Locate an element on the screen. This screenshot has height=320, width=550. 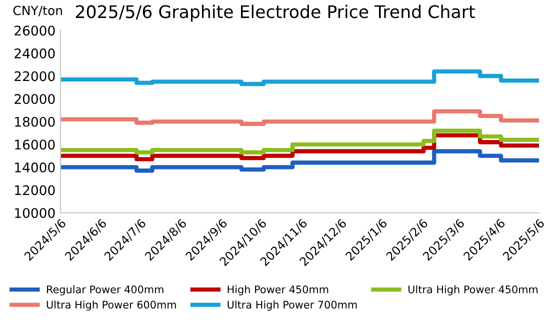
legend-label: Ultra High Power 450mm is located at coordinates (473, 290).